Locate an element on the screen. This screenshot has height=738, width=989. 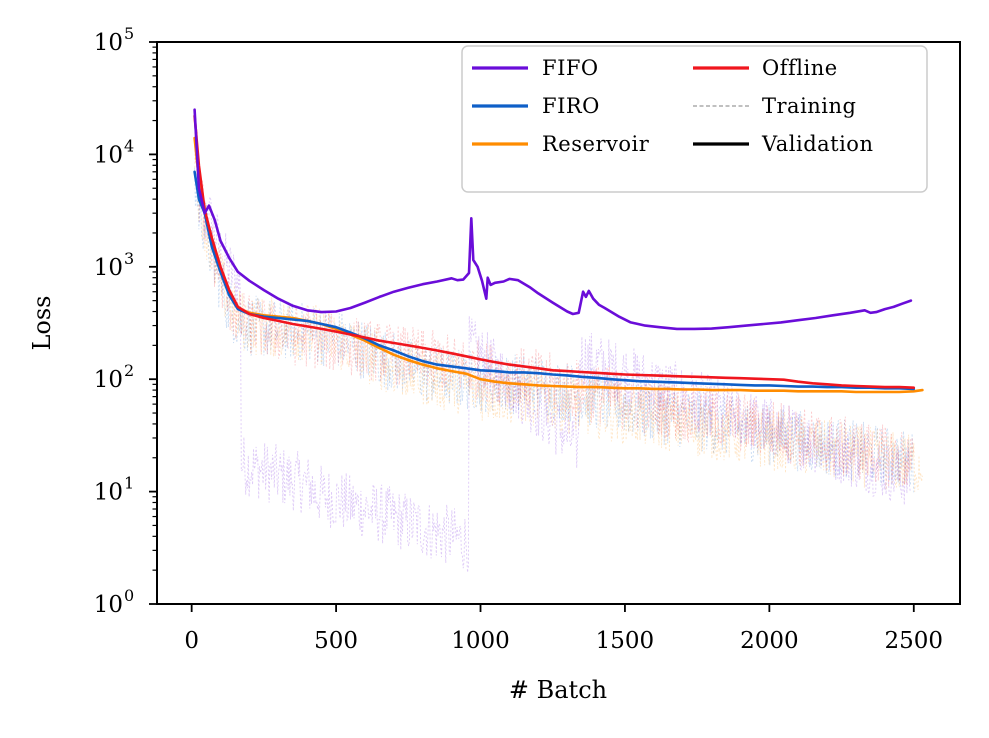
y-tick-exponent: 5 is located at coordinates (129, 33).